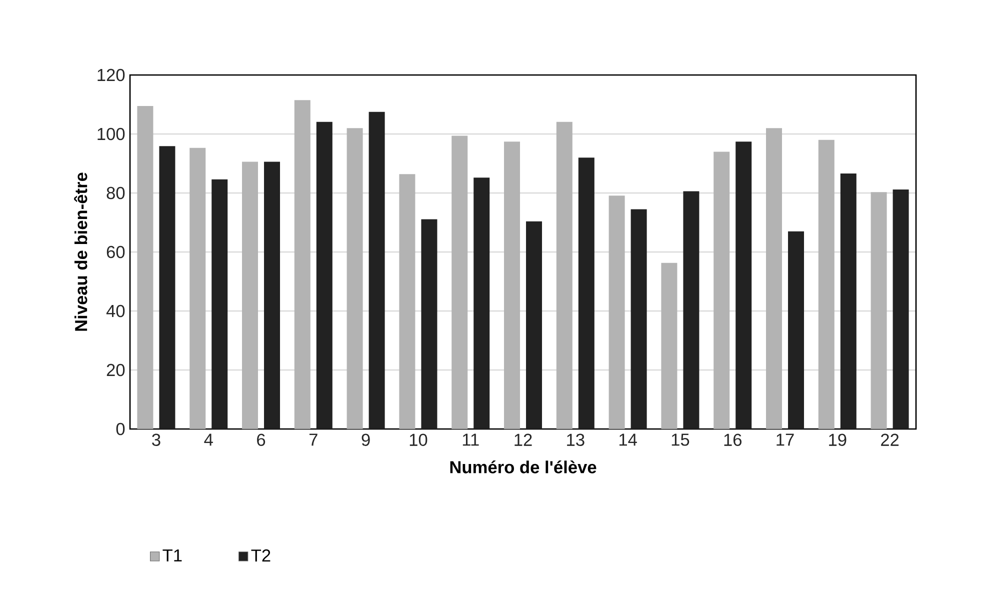 The image size is (991, 601). I want to click on y-tick-label: 40, so click(115, 311).